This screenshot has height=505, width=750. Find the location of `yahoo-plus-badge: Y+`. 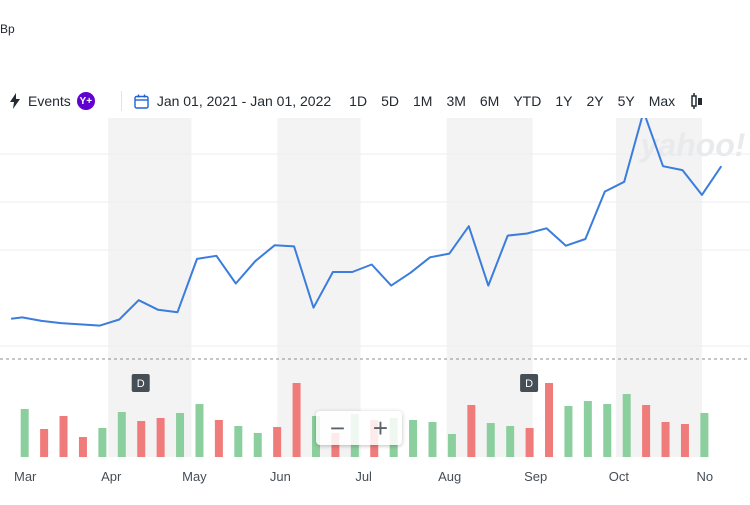

yahoo-plus-badge: Y+ is located at coordinates (85, 101).